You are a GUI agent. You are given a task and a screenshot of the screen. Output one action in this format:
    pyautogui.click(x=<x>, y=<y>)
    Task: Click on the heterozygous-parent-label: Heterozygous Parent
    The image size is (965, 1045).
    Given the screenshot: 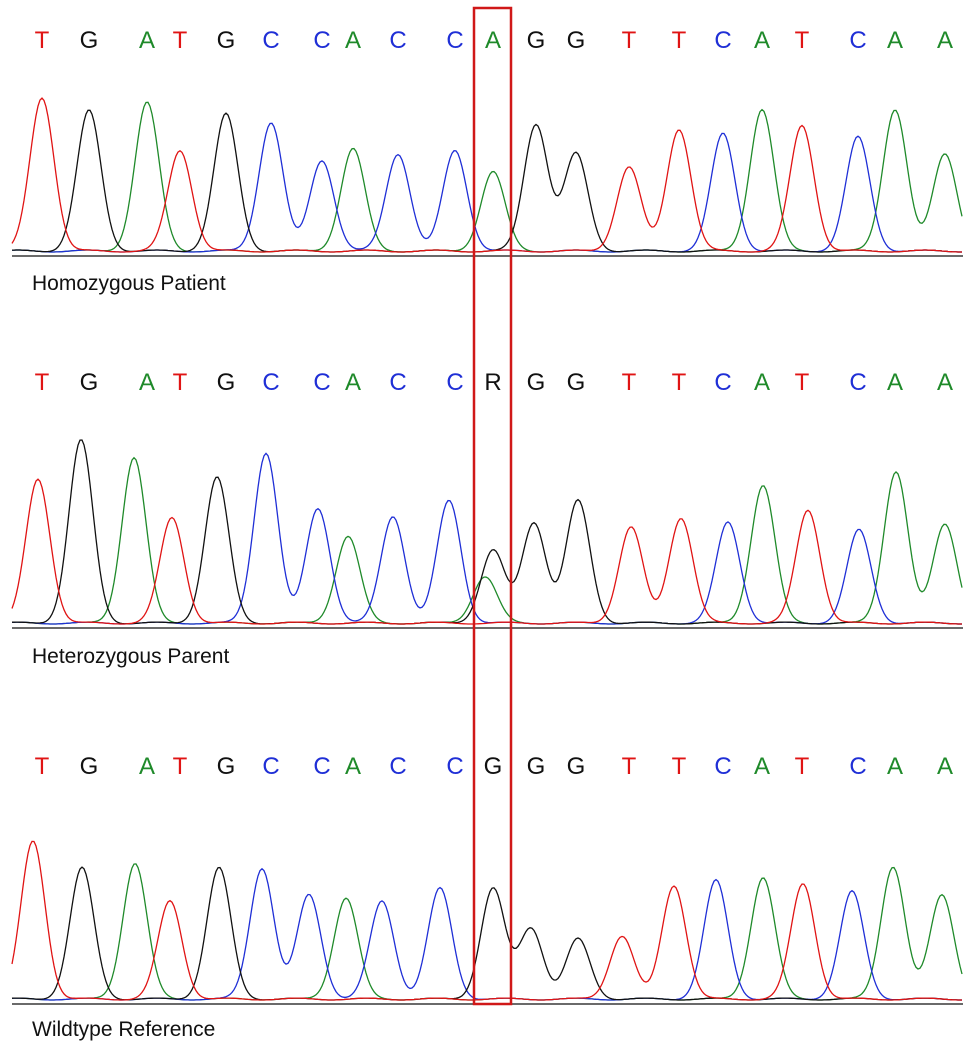 What is the action you would take?
    pyautogui.click(x=131, y=656)
    